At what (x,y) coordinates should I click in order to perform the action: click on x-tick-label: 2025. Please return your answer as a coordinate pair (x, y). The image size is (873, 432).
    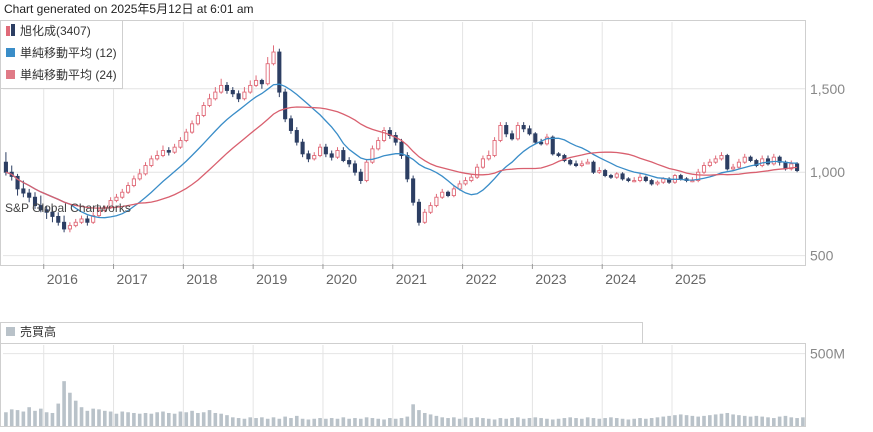
    Looking at the image, I should click on (690, 279).